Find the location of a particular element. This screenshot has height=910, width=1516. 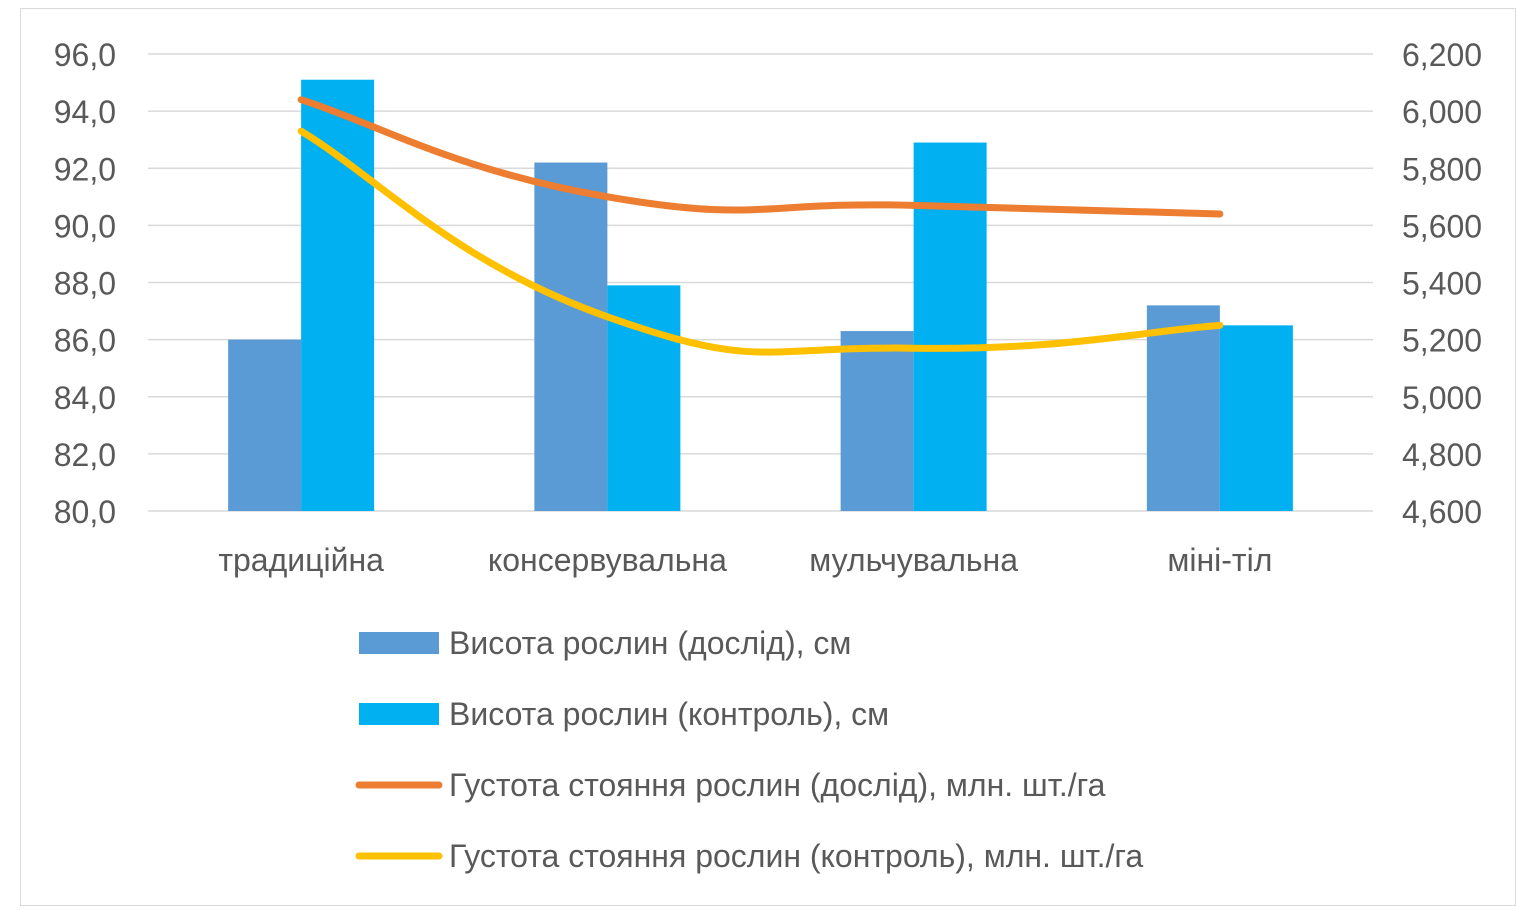

legend-label: Висота рослин (дослід), см is located at coordinates (650, 643).